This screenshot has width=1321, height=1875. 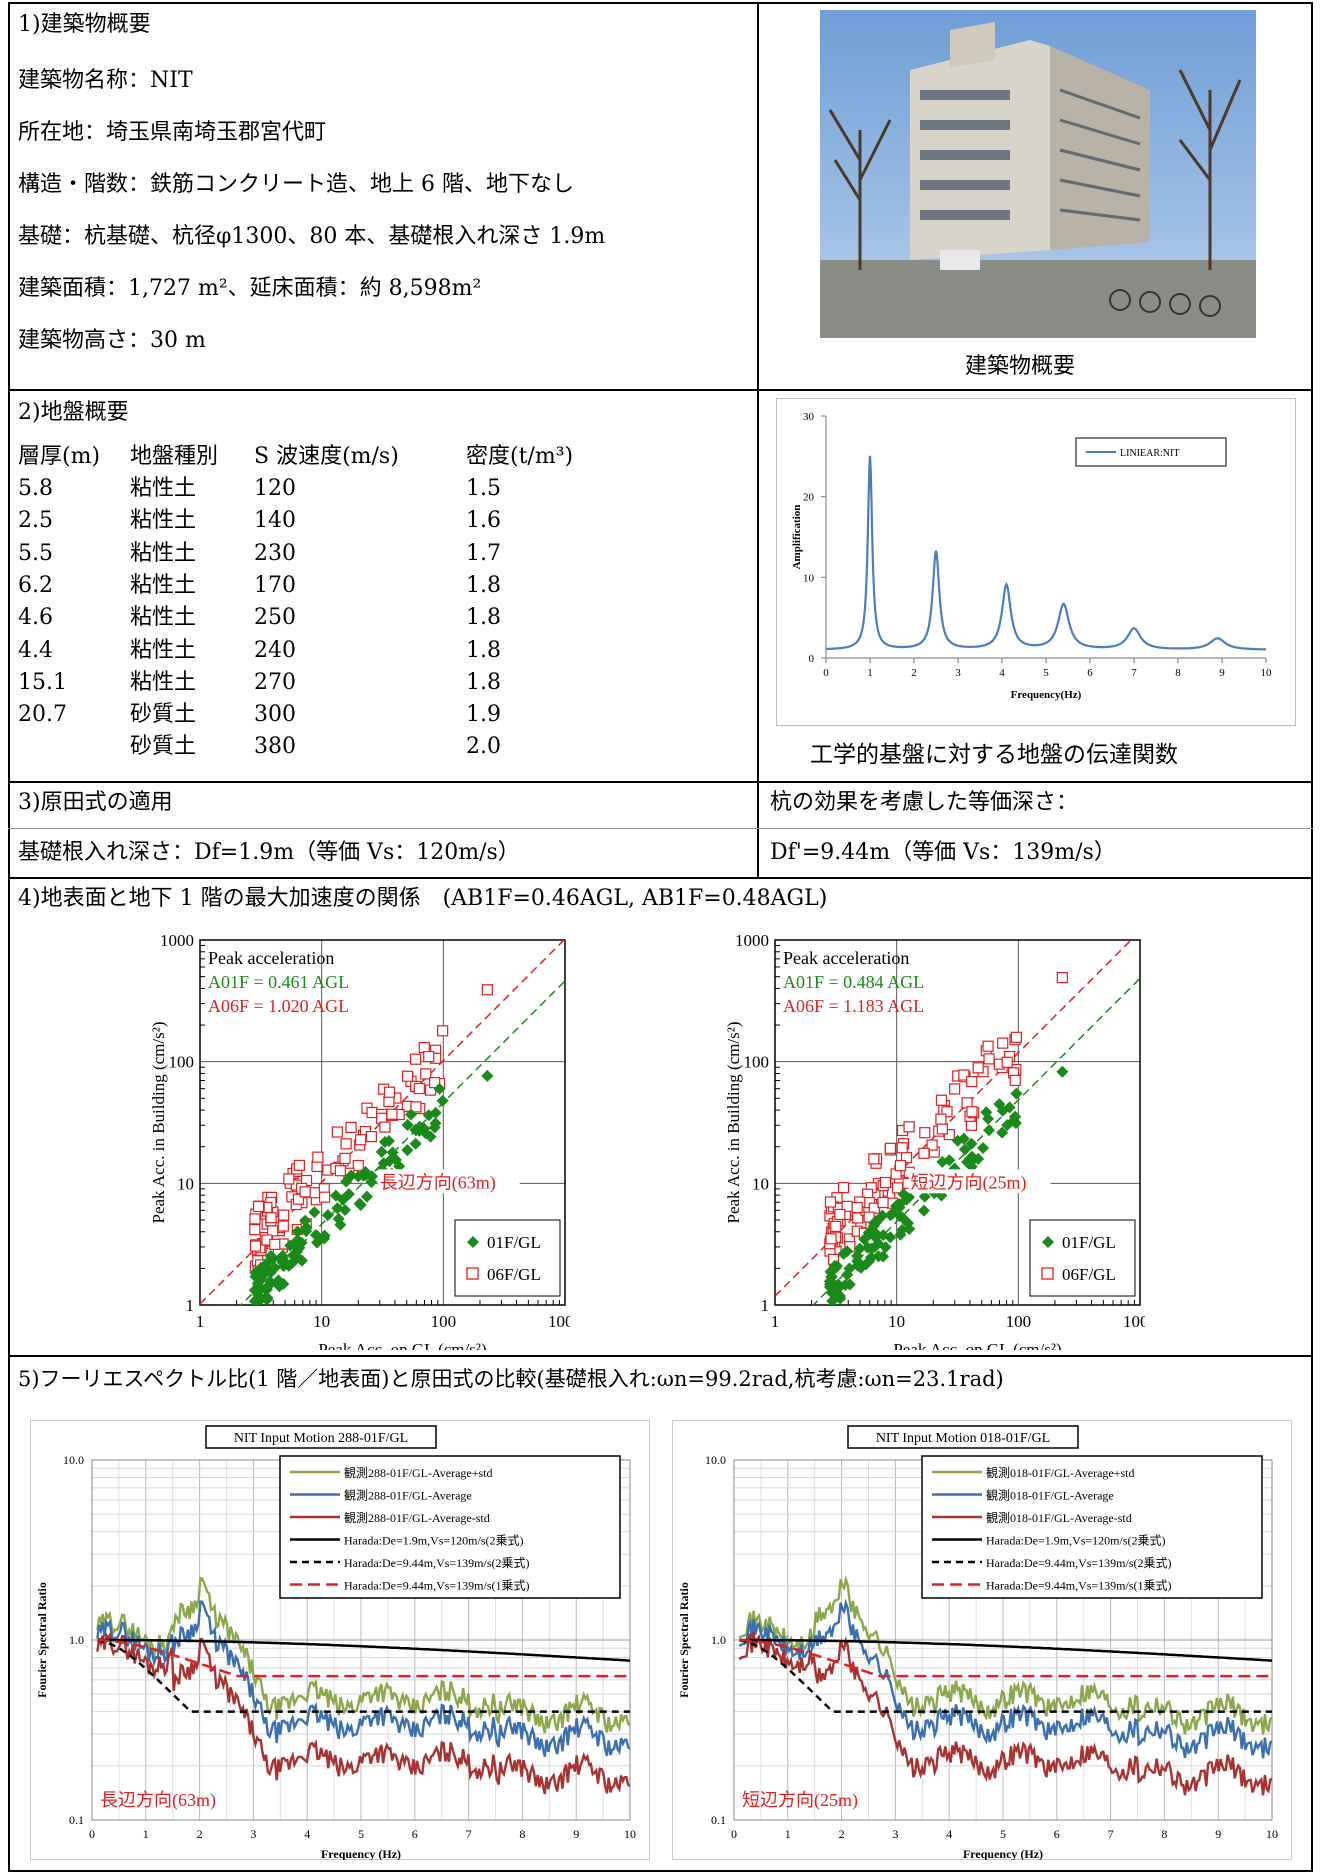 I want to click on tf-x-tick-label: 2, so click(x=914, y=673).